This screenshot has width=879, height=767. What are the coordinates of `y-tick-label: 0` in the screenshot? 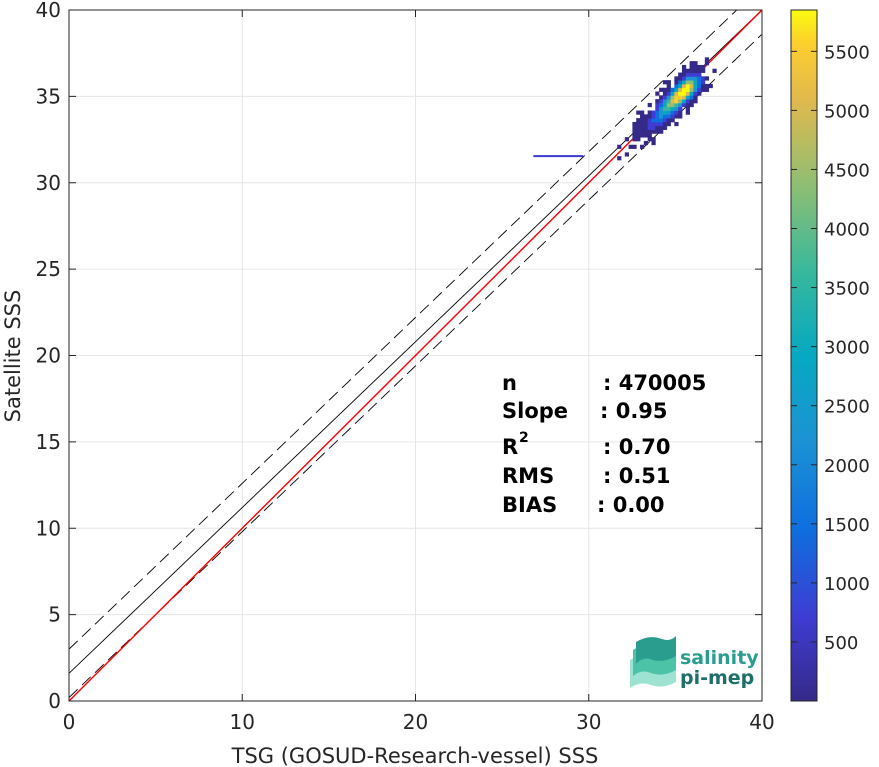 It's located at (54, 701).